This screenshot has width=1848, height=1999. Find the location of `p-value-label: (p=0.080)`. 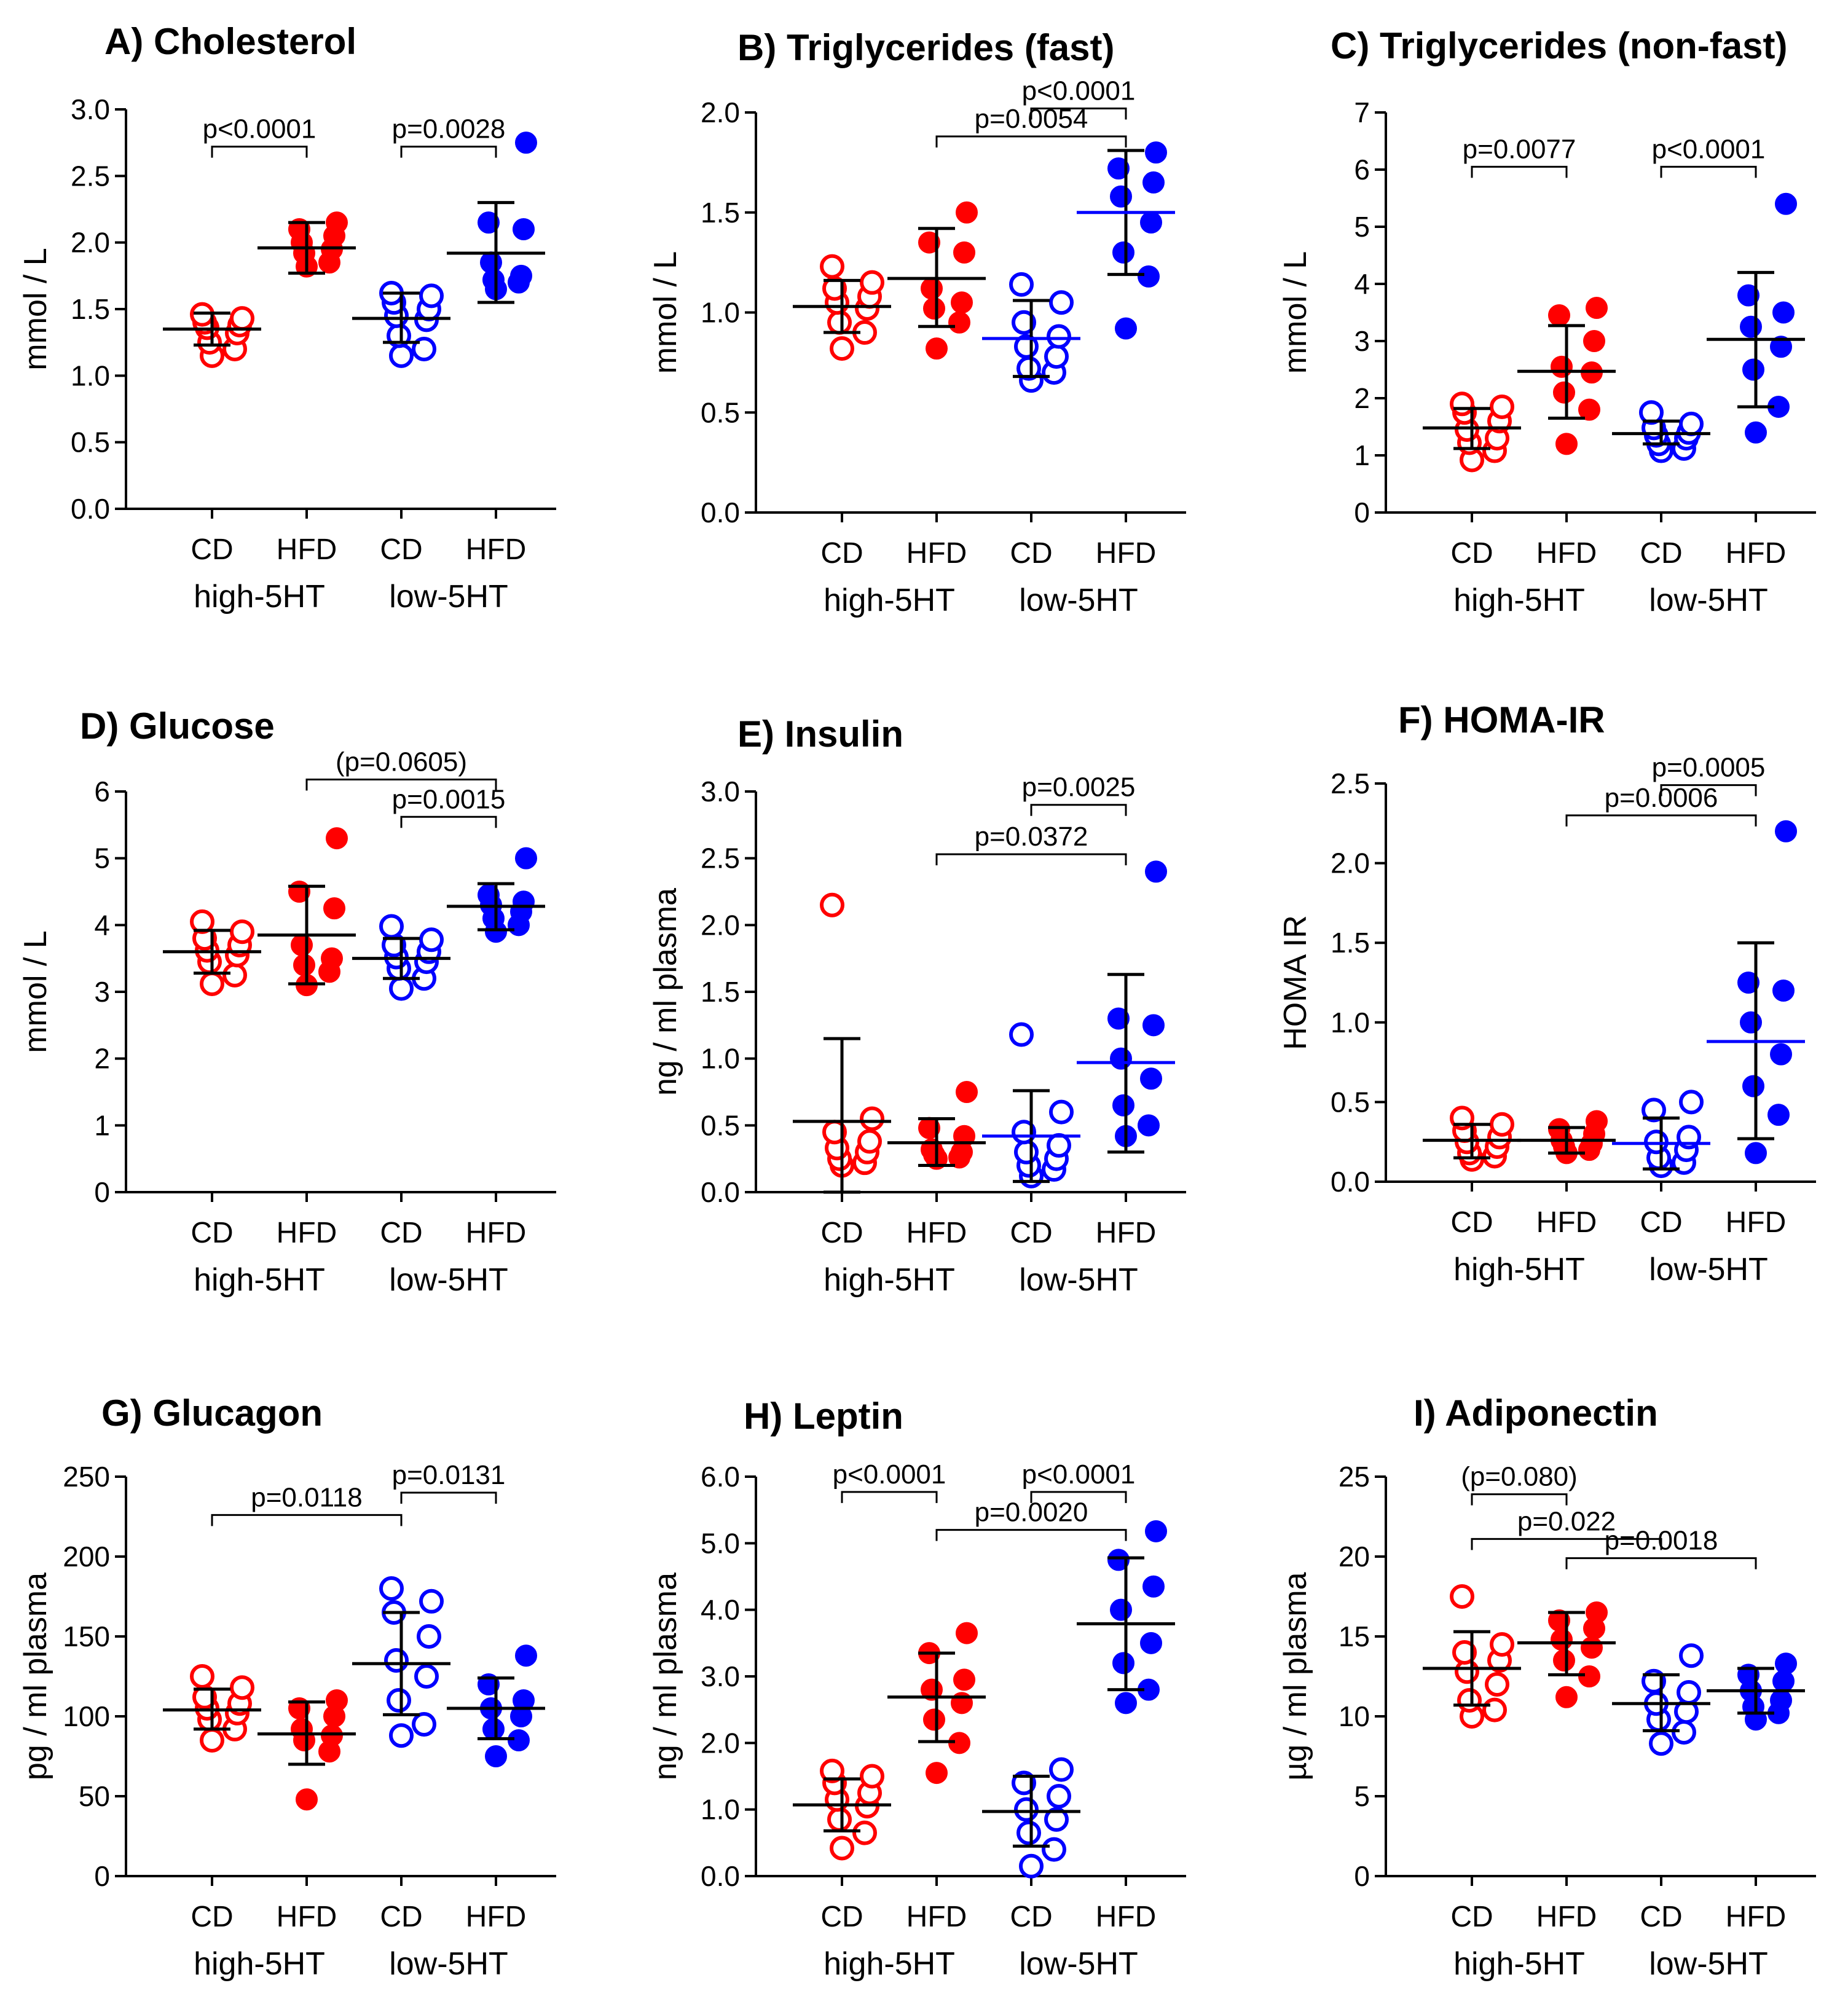

p-value-label: (p=0.080) is located at coordinates (1519, 1477).